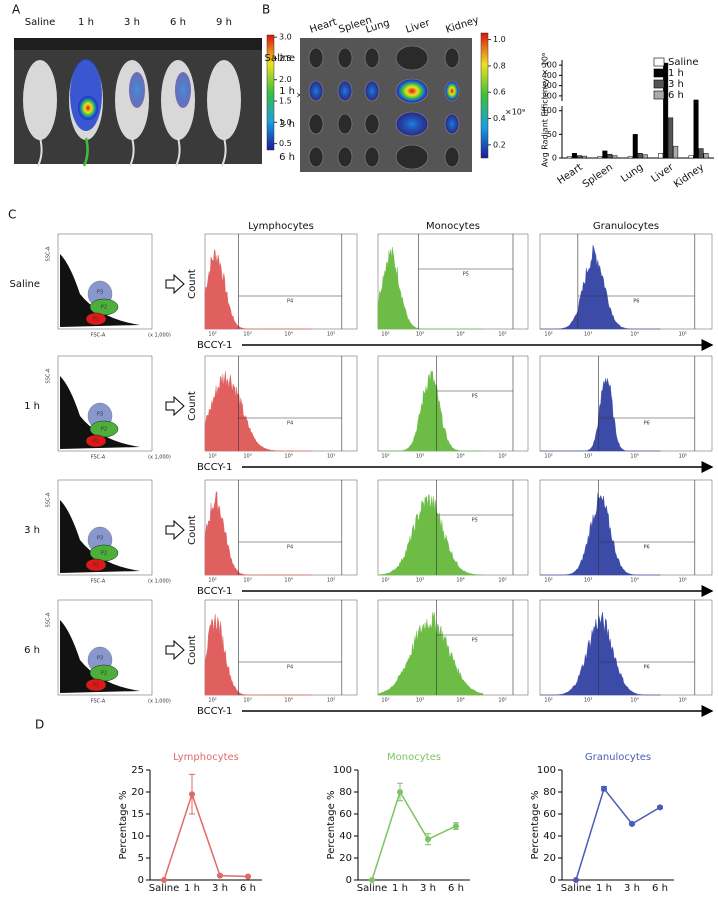 The width and height of the screenshot is (718, 922). Describe the element at coordinates (137, 836) in the screenshot. I see `y-tick-label: 10` at that location.